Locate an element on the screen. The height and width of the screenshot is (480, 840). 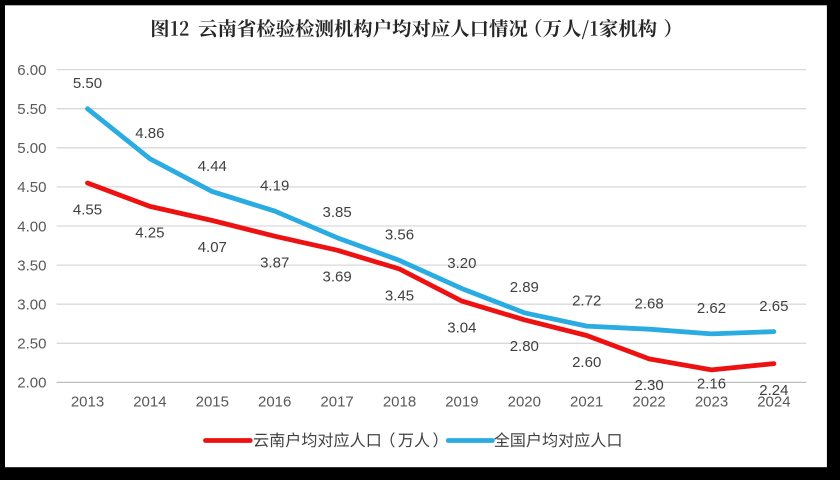
svg-text: 4.19 is located at coordinates (274, 185).